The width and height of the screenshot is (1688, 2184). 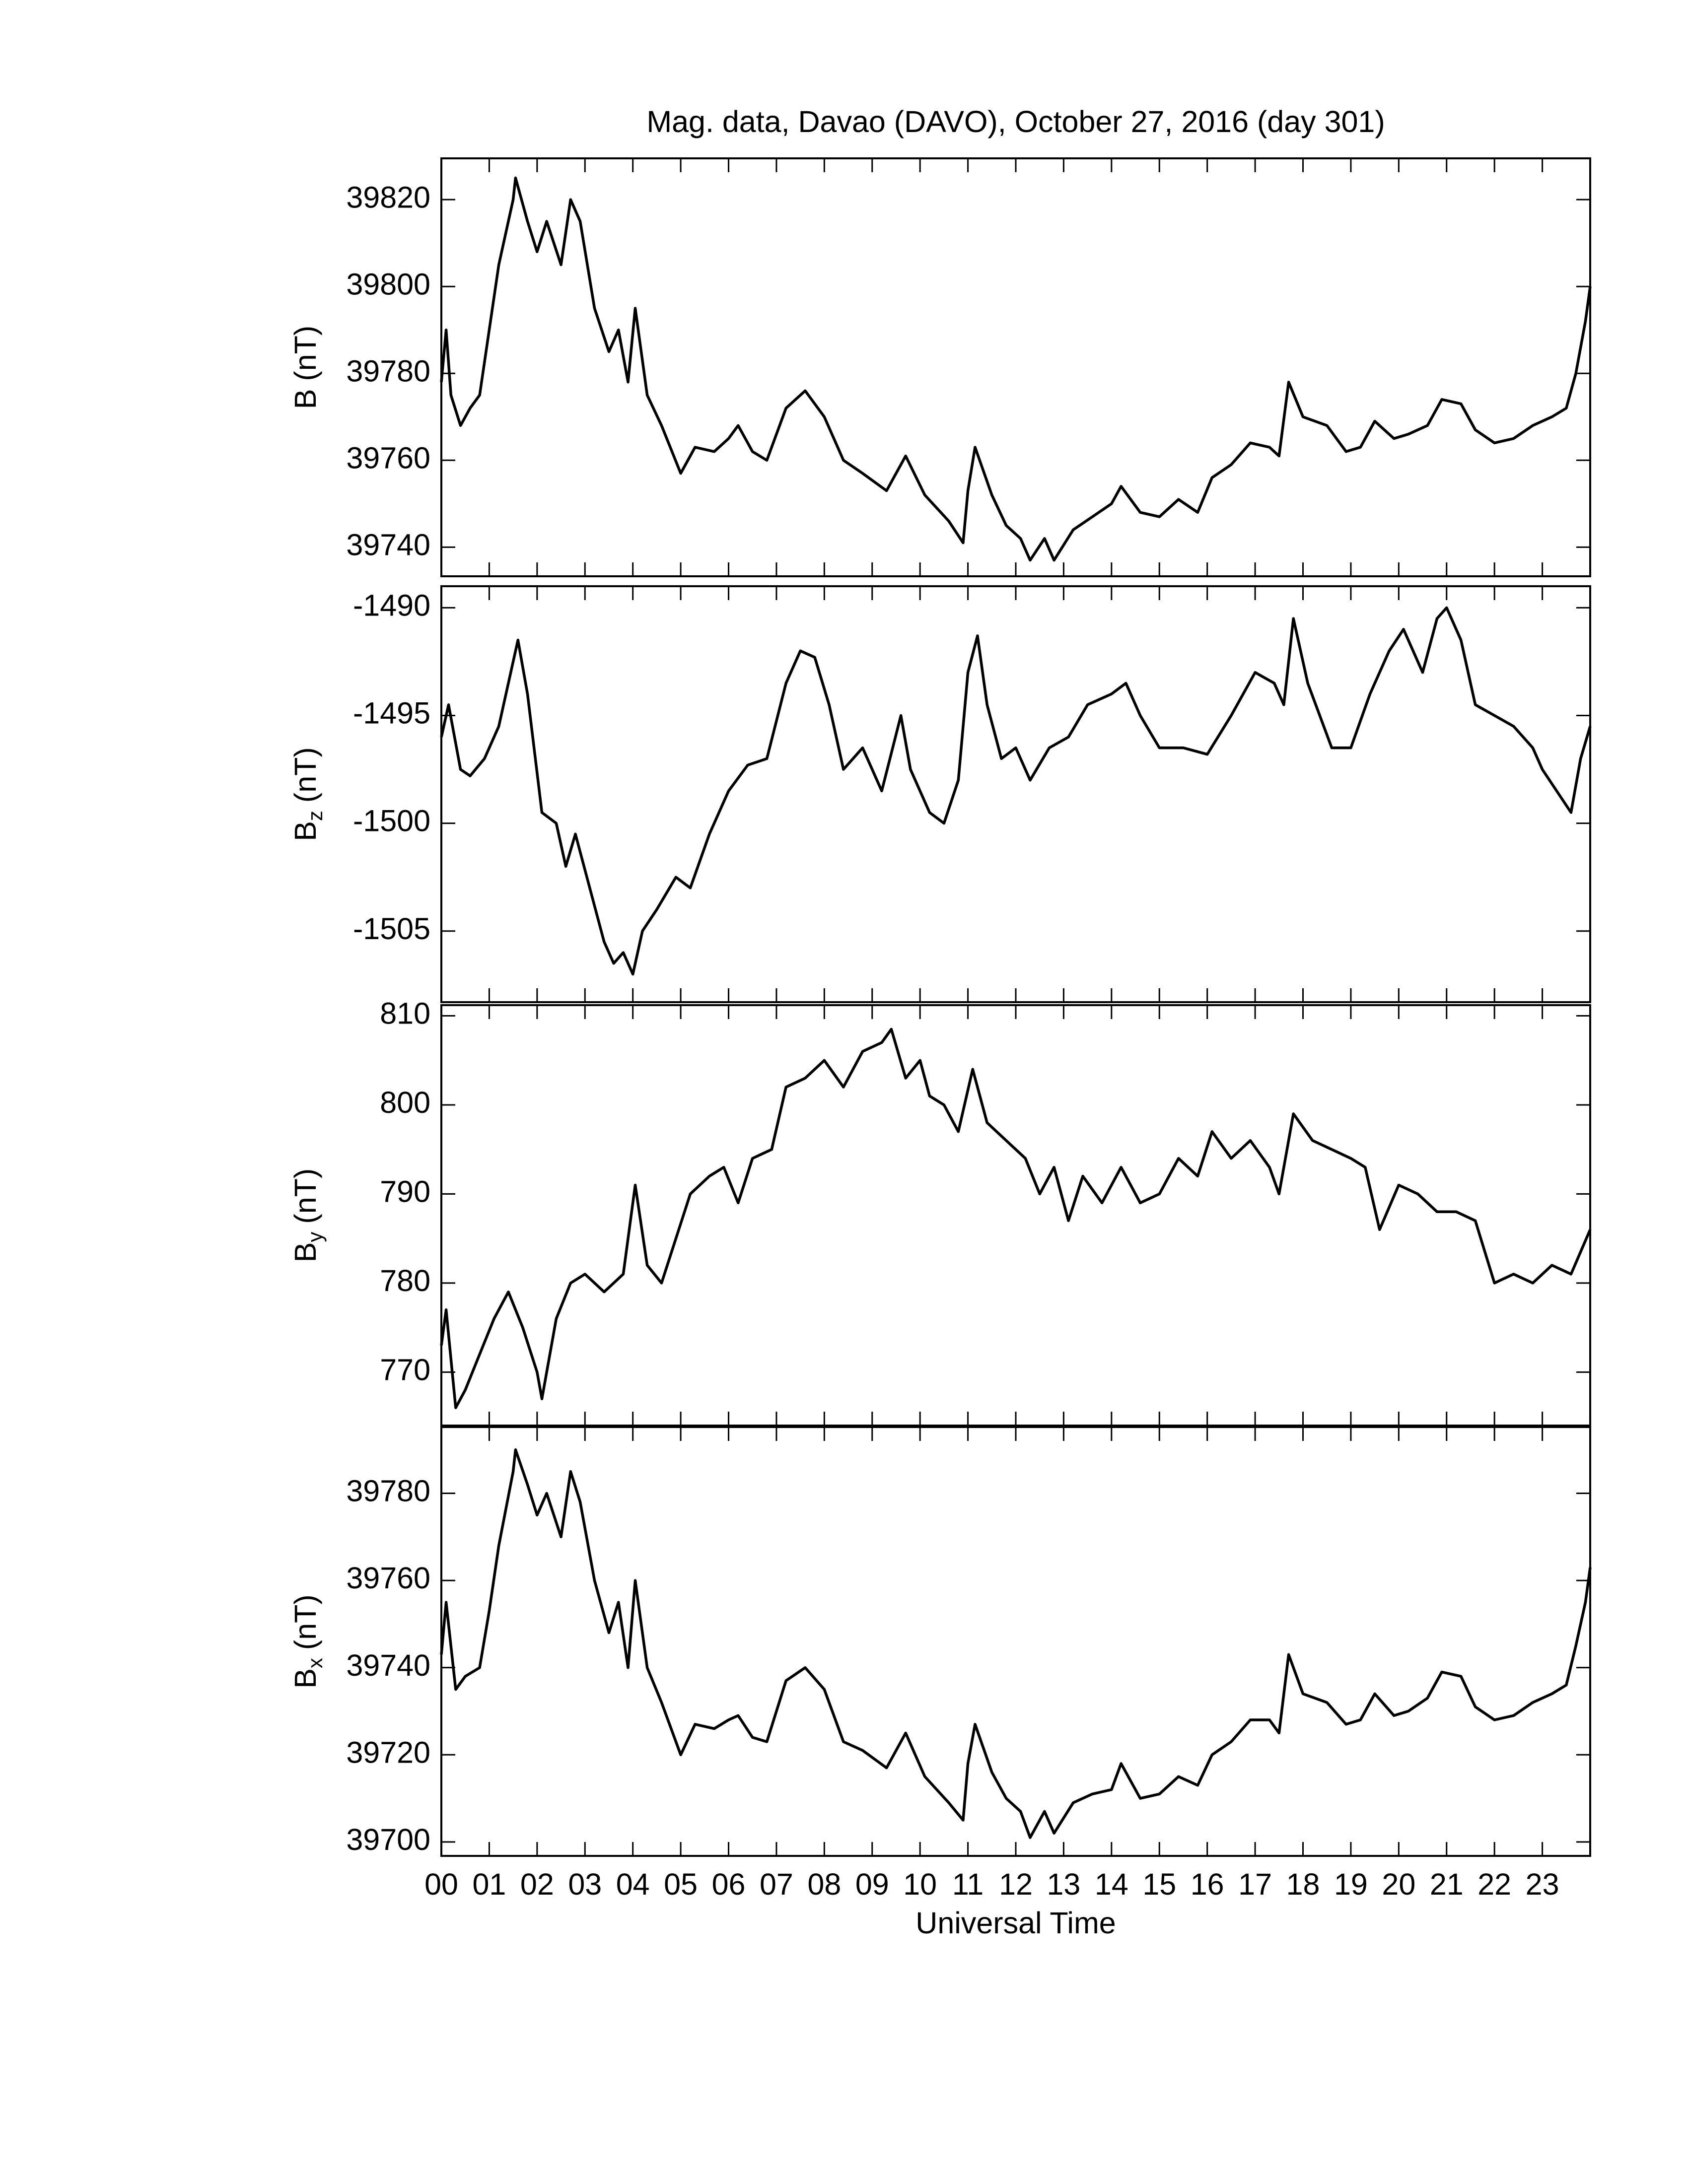 What do you see at coordinates (1542, 1884) in the screenshot?
I see `x-tick-label: 23` at bounding box center [1542, 1884].